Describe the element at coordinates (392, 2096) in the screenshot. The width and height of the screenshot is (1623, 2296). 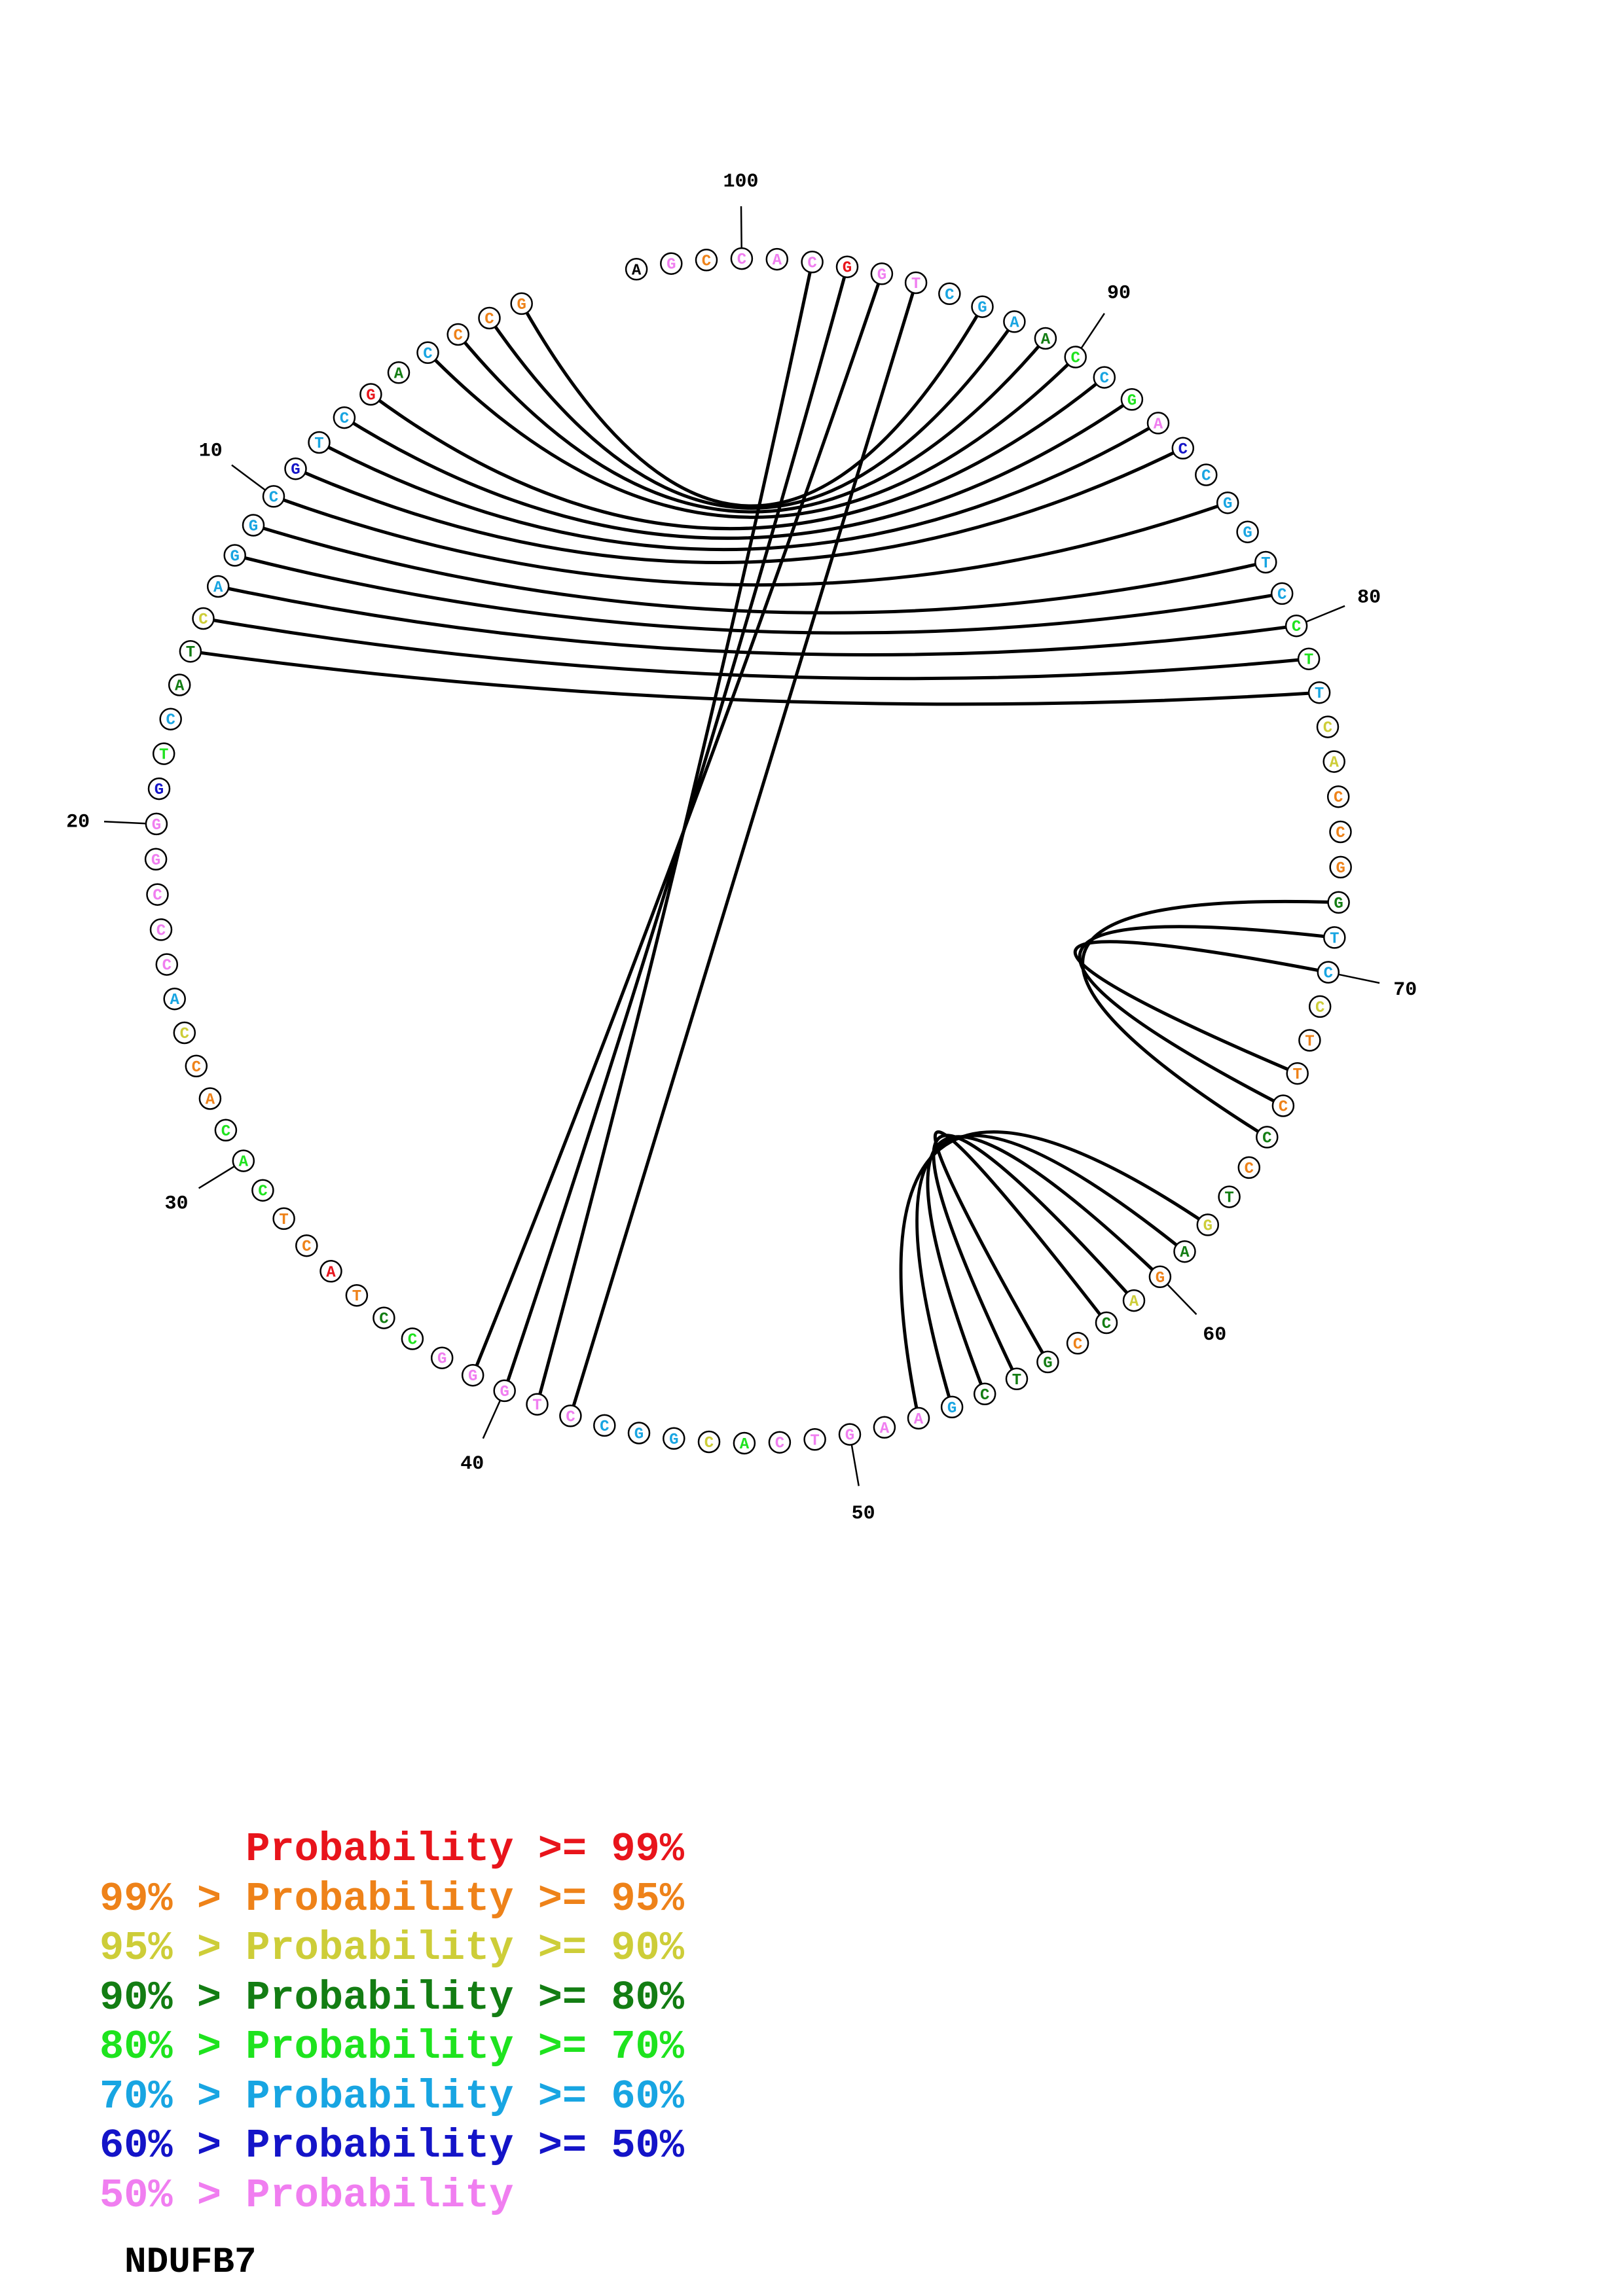
I see `legend-item: 70% > Probability >= 60%` at that location.